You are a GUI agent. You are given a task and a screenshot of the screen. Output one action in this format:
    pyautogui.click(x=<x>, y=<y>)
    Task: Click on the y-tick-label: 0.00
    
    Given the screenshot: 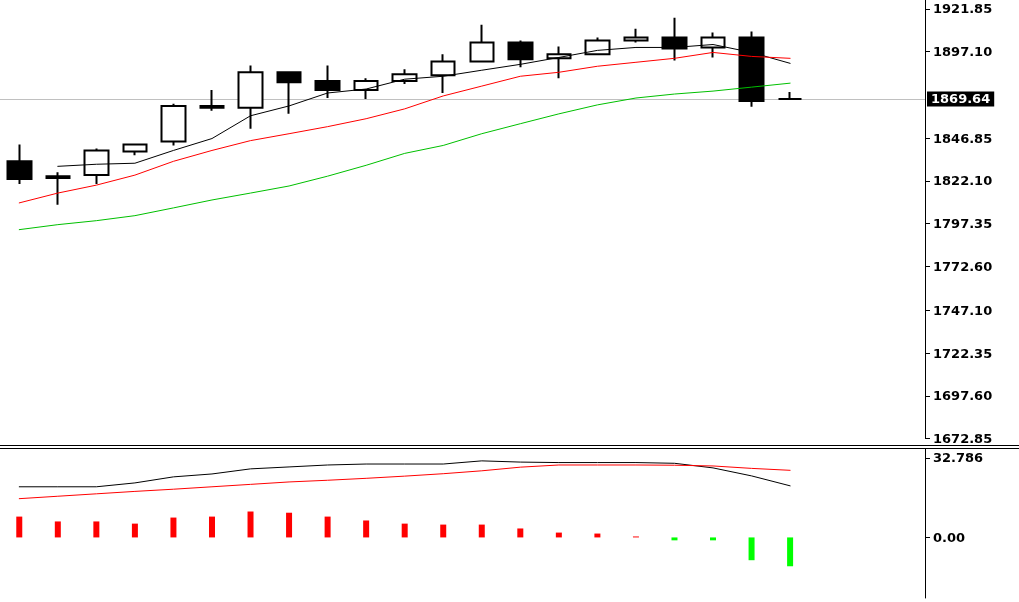 What is the action you would take?
    pyautogui.click(x=949, y=537)
    